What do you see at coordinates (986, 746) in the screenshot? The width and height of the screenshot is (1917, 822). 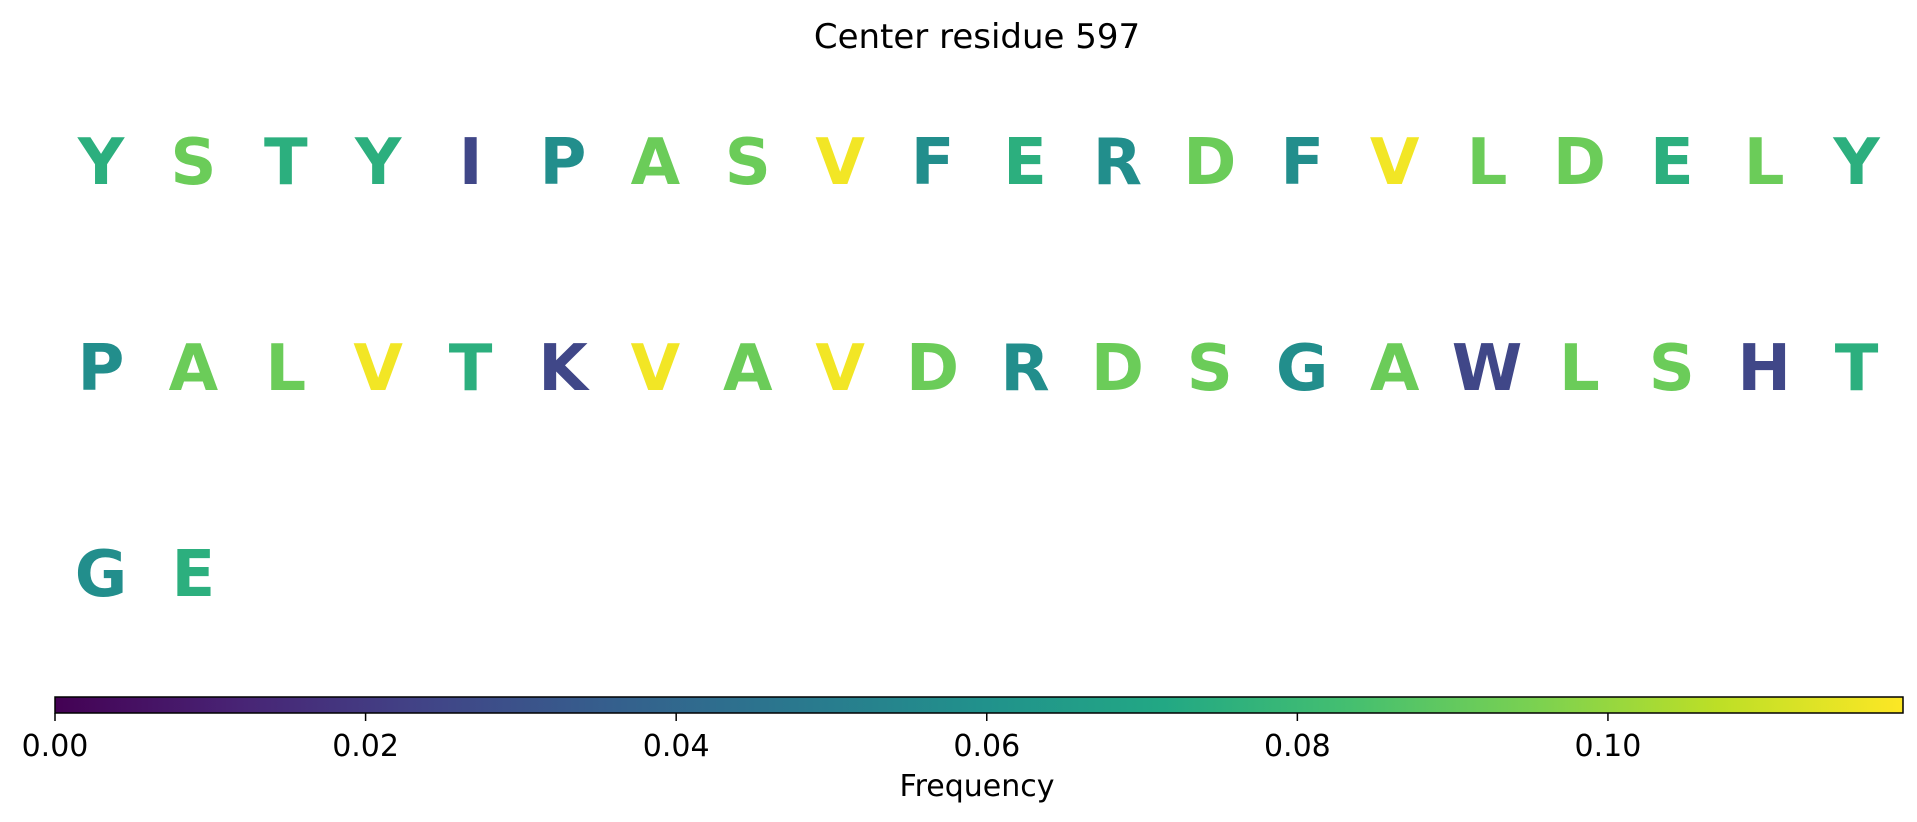 I see `colorbar-tick-label: 0.06` at bounding box center [986, 746].